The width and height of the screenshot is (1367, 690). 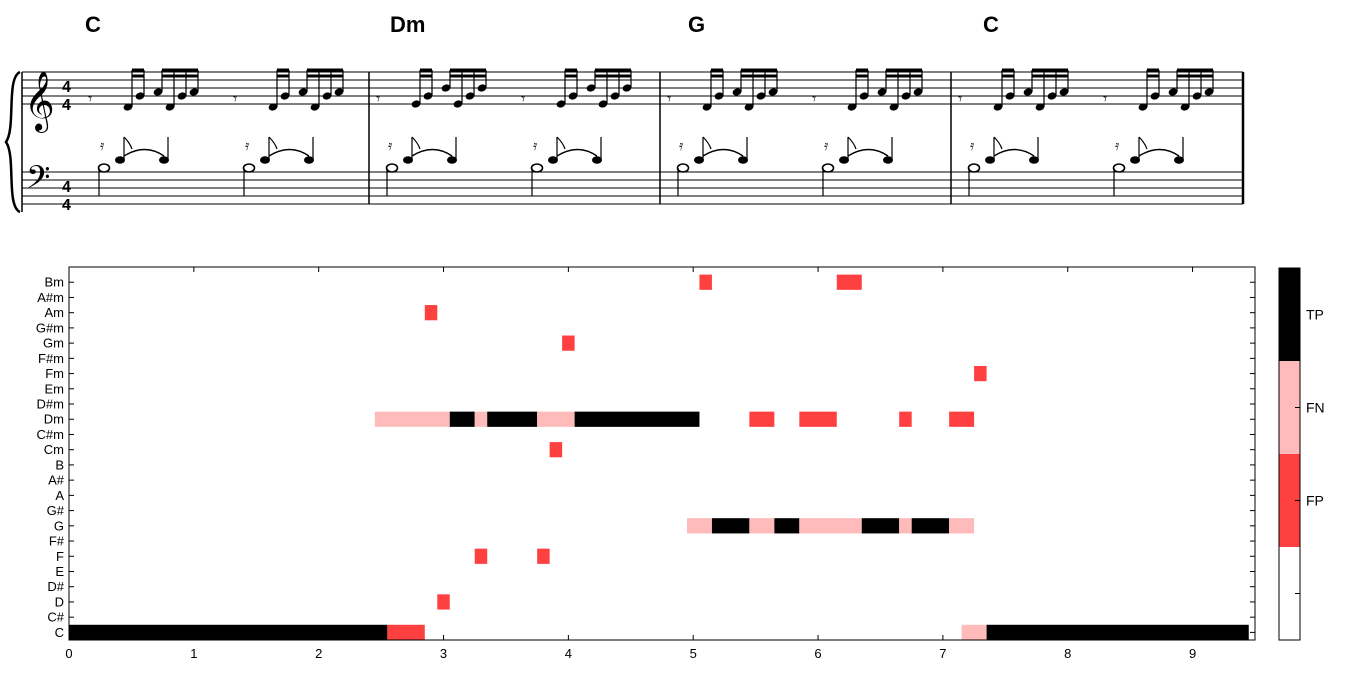 What do you see at coordinates (318, 653) in the screenshot?
I see `x-tick-label: 2` at bounding box center [318, 653].